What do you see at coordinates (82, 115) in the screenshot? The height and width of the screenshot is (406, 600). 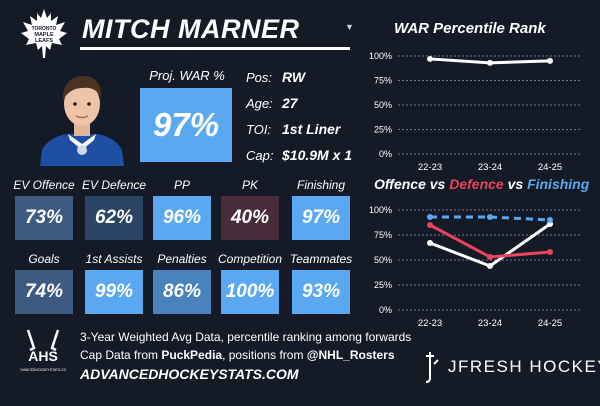 I see `player-headshot` at bounding box center [82, 115].